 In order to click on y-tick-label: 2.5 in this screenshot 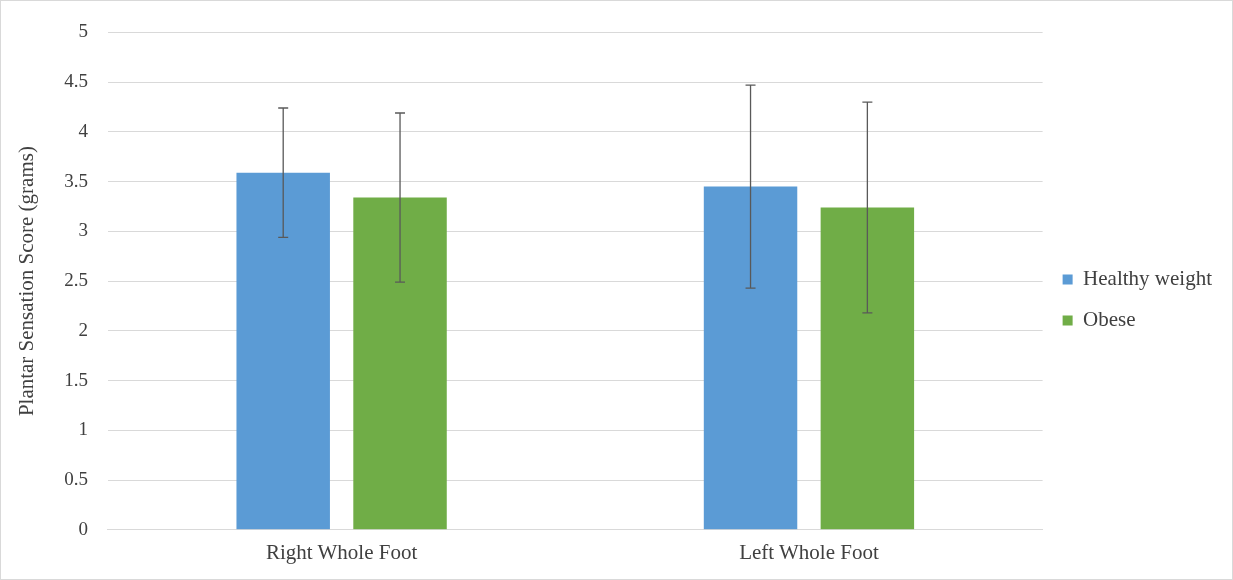, I will do `click(76, 280)`.